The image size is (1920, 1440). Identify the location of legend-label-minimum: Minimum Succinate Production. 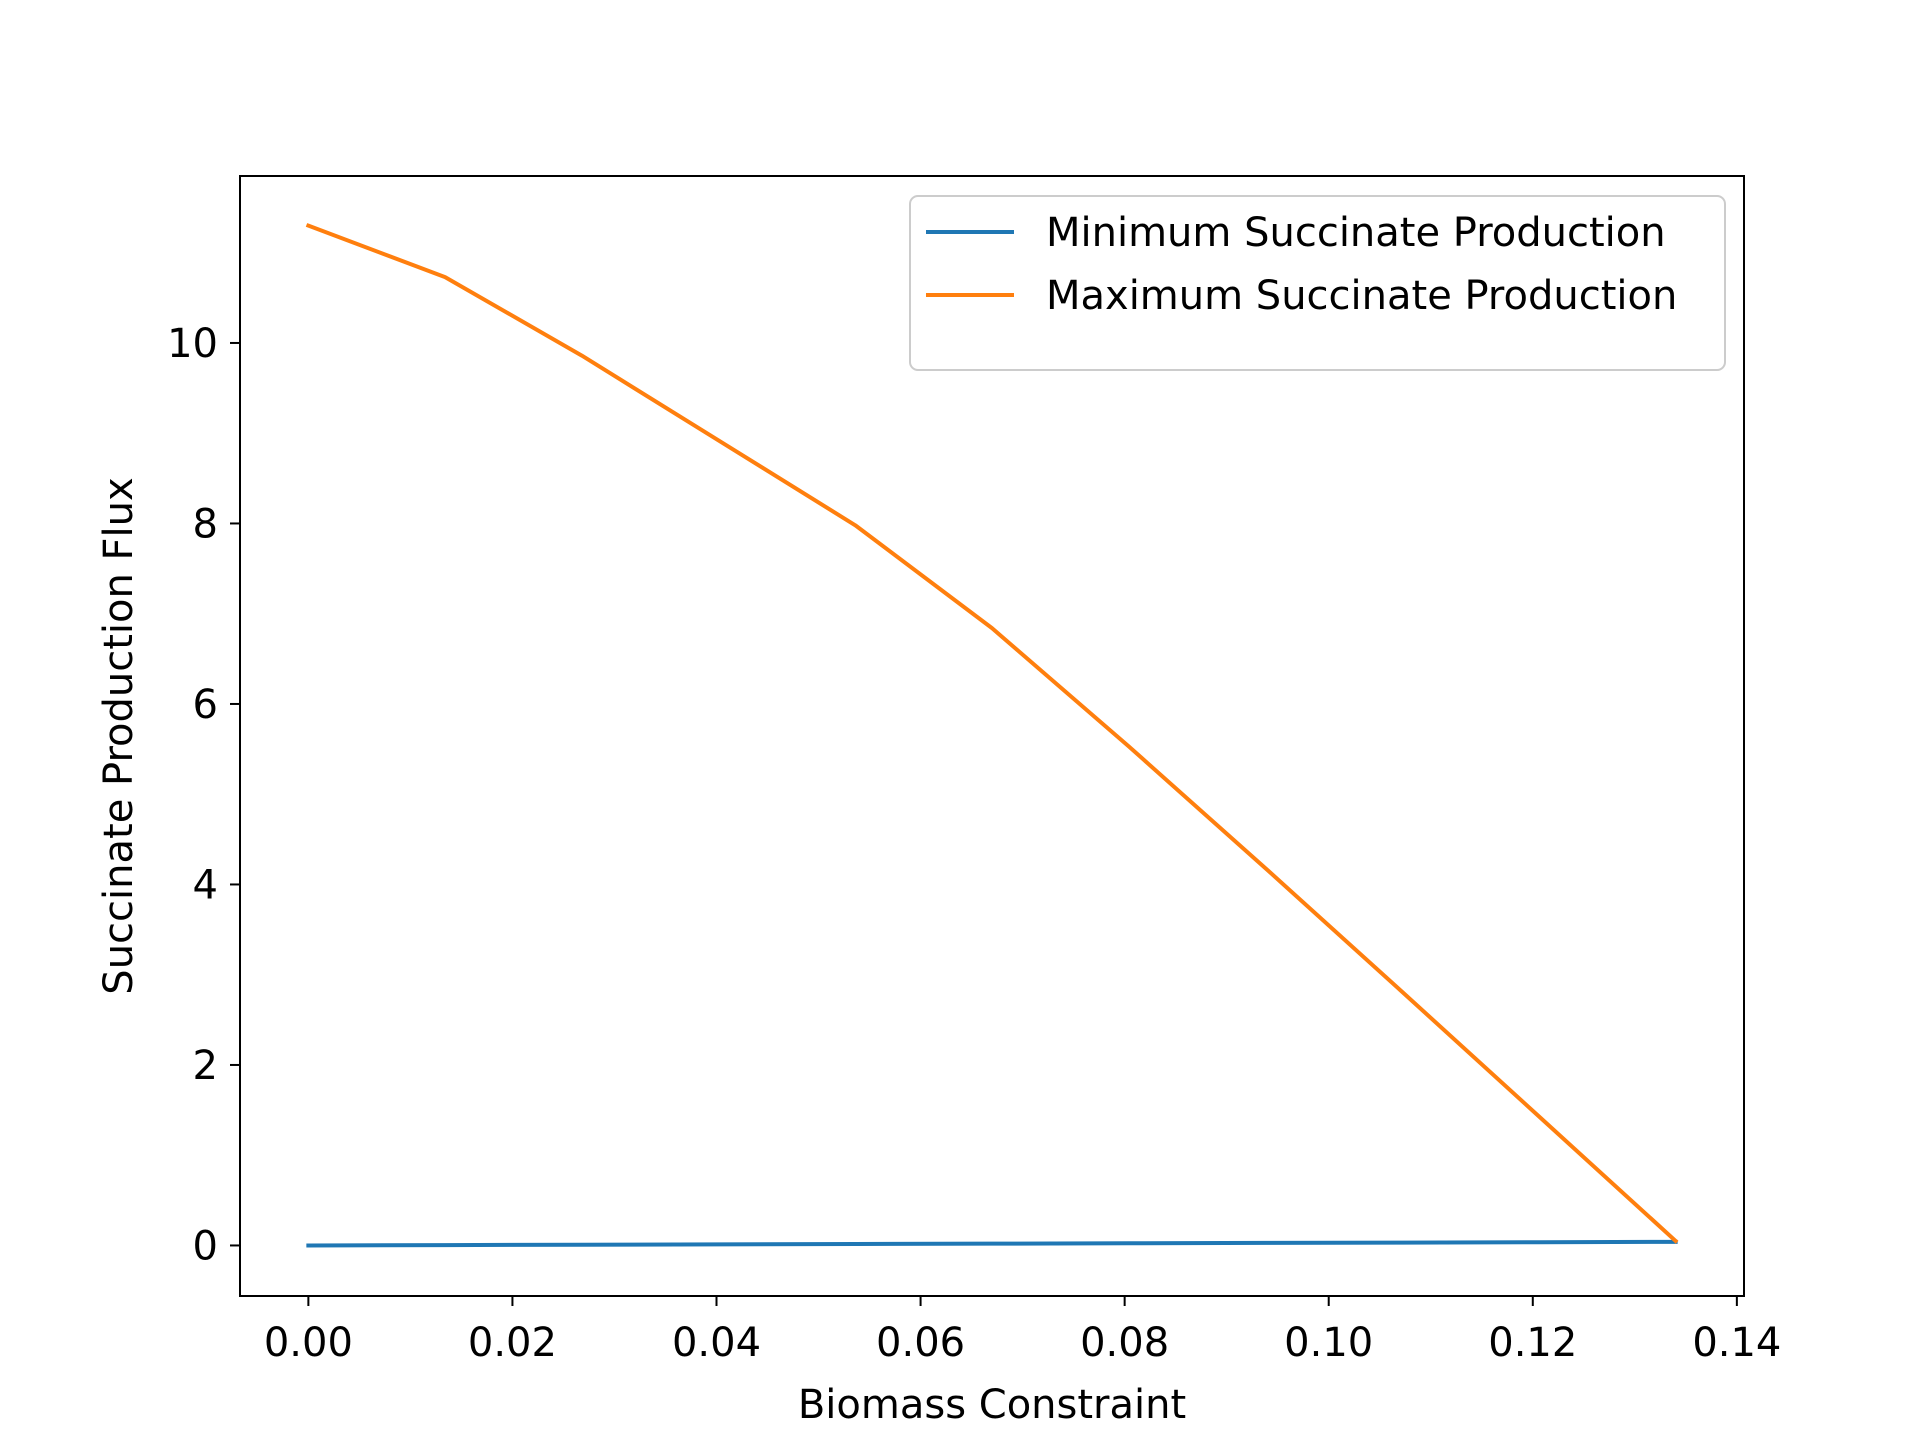
(1356, 233).